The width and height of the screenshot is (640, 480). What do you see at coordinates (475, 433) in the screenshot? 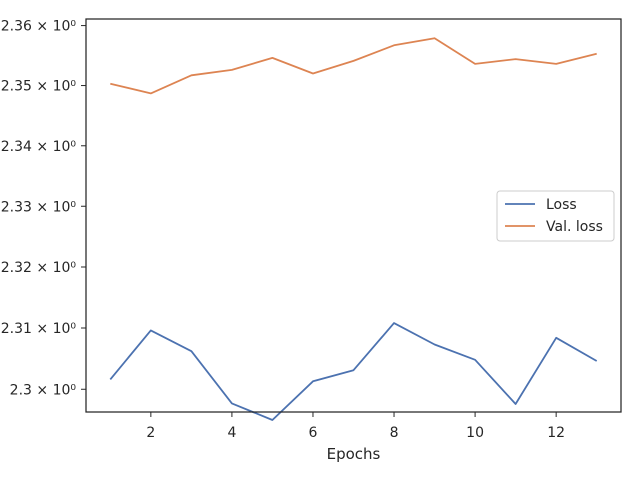
I see `x-tick-label: 10` at bounding box center [475, 433].